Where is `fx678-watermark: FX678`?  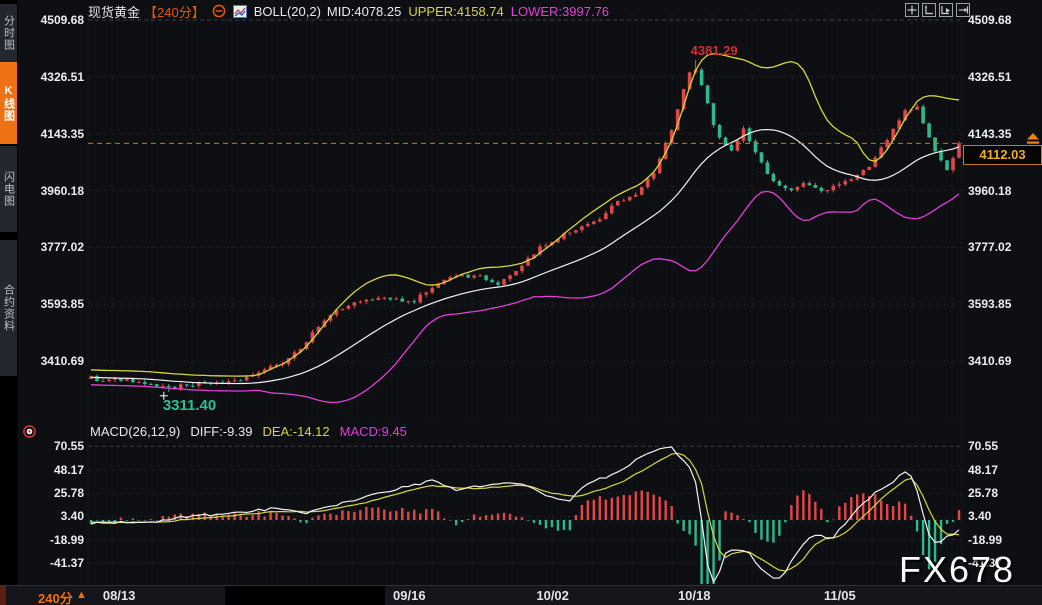
fx678-watermark: FX678 is located at coordinates (957, 569).